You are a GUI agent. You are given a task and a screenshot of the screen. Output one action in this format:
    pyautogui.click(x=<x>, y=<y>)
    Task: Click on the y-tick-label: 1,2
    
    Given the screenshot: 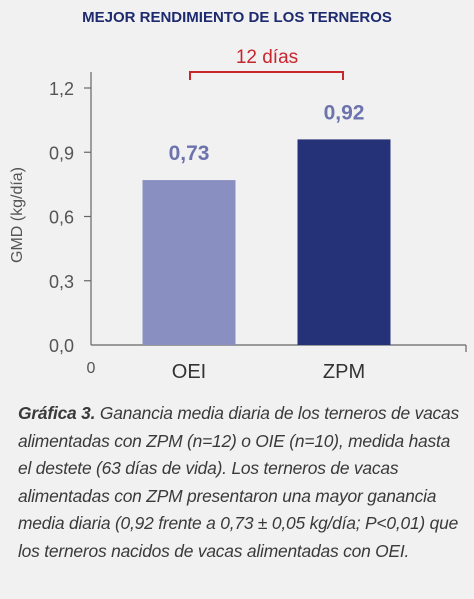 What is the action you would take?
    pyautogui.click(x=61, y=89)
    